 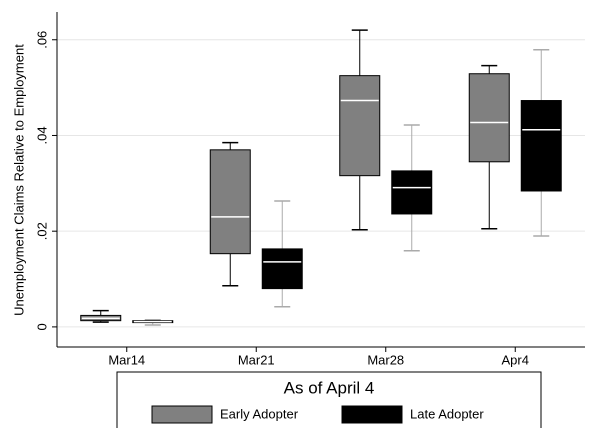 I want to click on x-tick-label: Mar14, so click(x=126, y=359).